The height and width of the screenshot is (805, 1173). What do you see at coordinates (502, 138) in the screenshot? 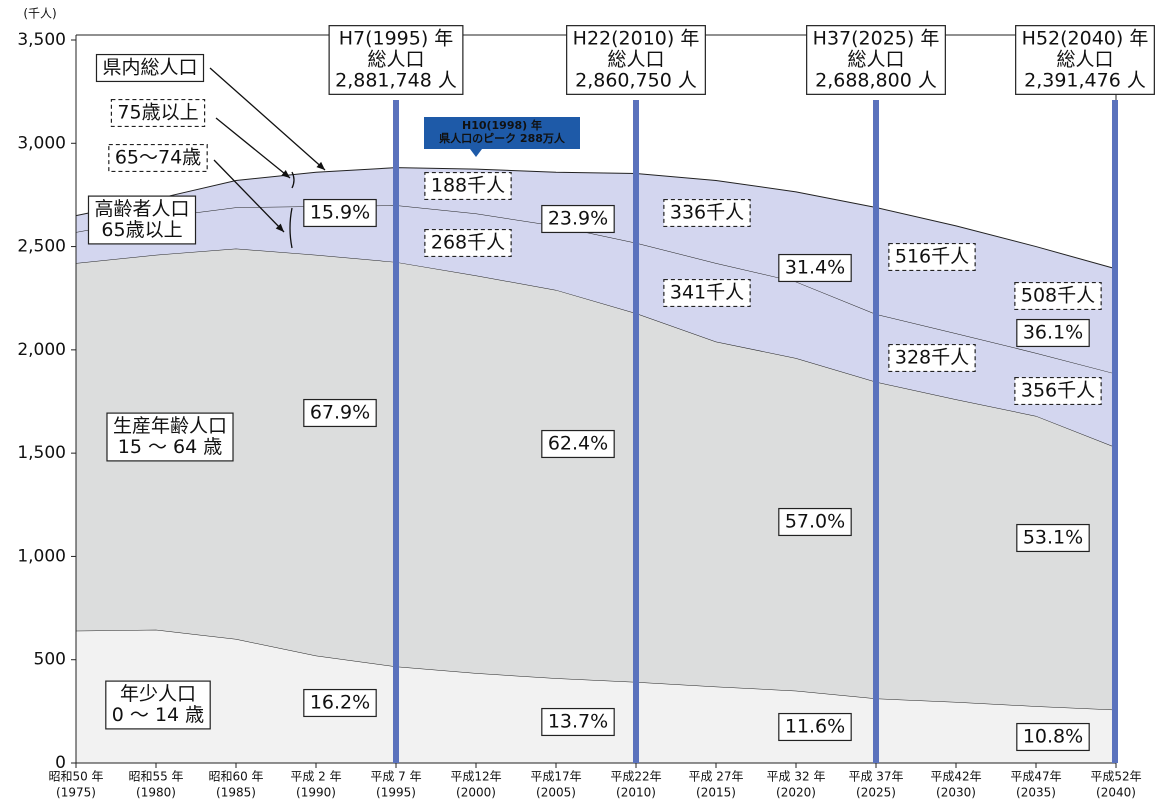
I see `peak-note: 県人口のピーク 288万人` at bounding box center [502, 138].